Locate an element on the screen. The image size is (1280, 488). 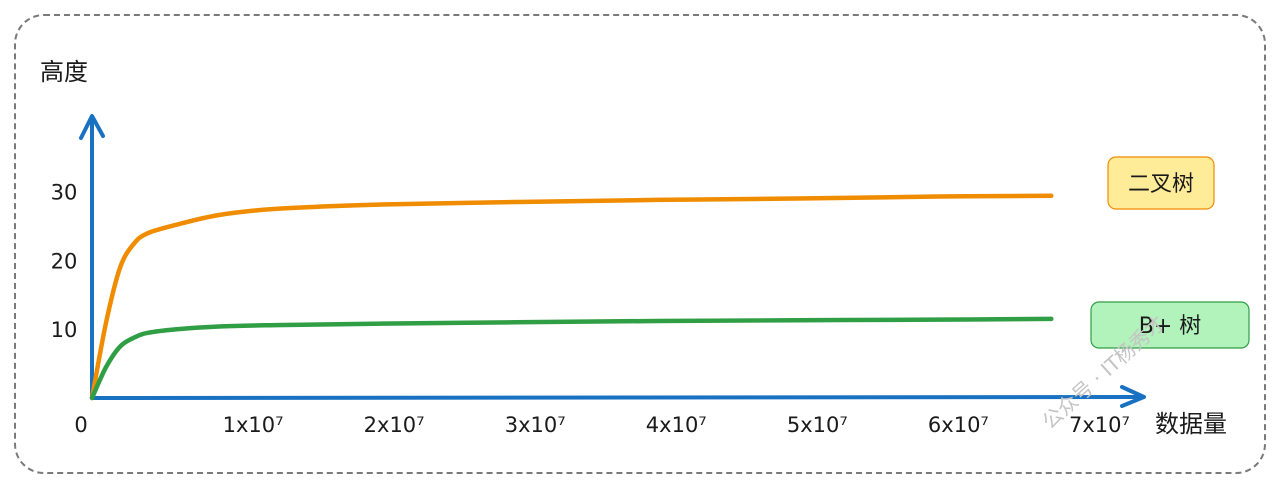
x-axis-label: 数据量 is located at coordinates (1191, 424).